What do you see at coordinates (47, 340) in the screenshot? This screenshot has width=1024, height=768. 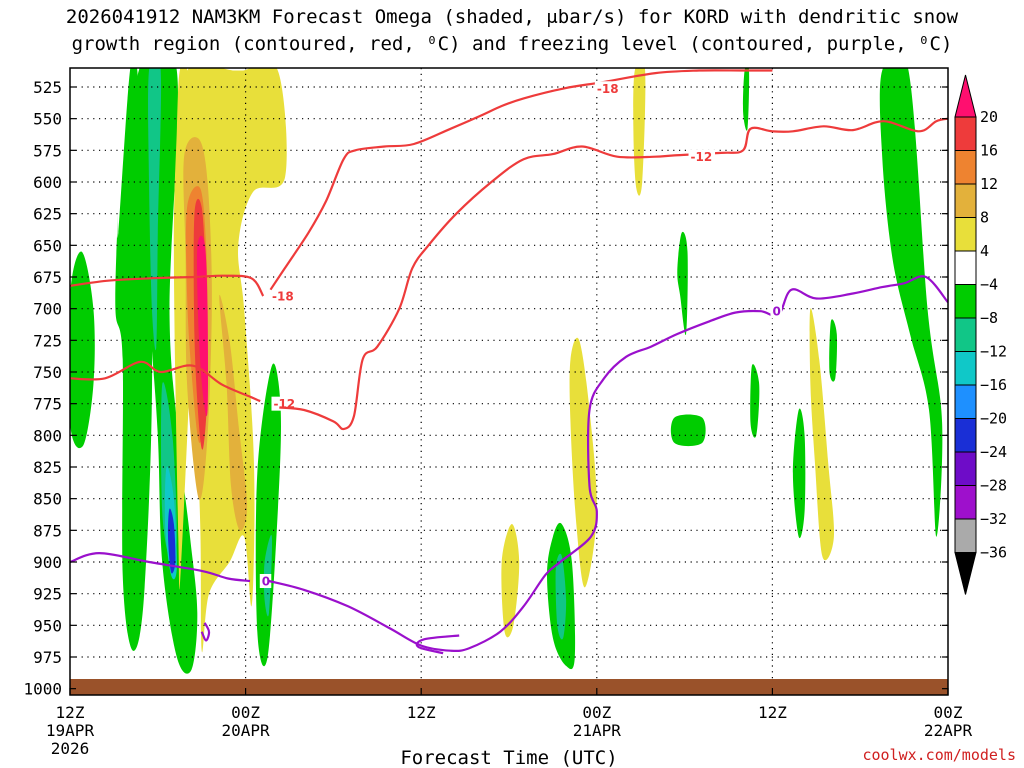 I see `y-tick-label: 725` at bounding box center [47, 340].